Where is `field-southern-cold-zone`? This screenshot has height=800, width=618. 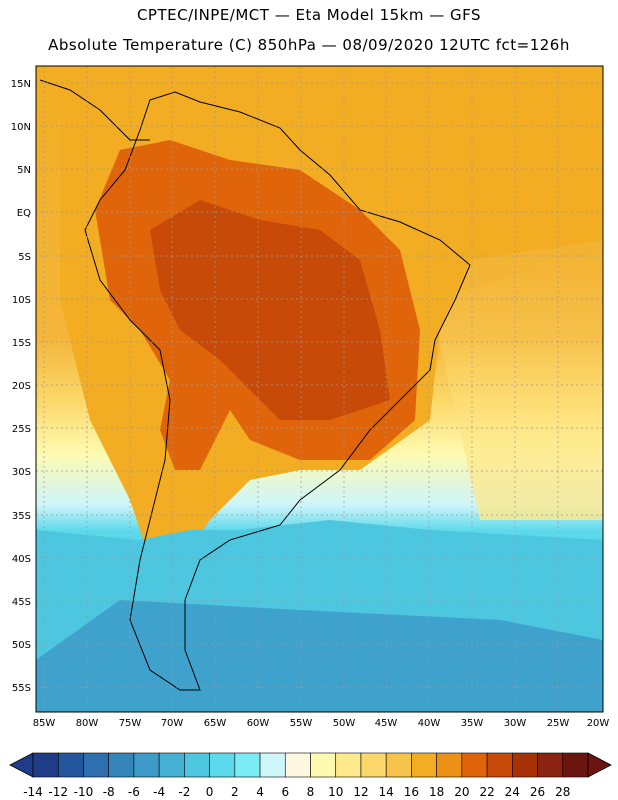
field-southern-cold-zone is located at coordinates (319, 656).